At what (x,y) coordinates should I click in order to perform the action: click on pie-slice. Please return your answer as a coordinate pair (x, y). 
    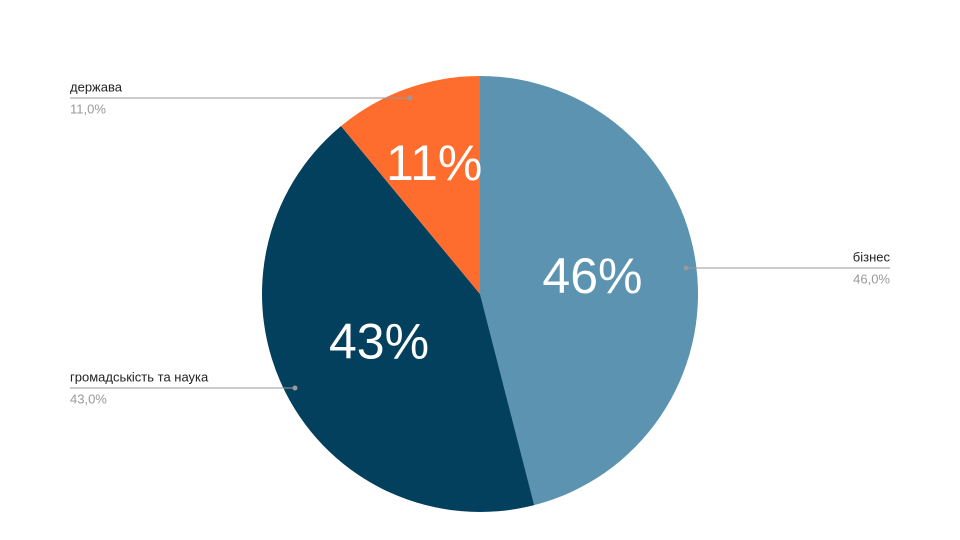
    Looking at the image, I should click on (410, 185).